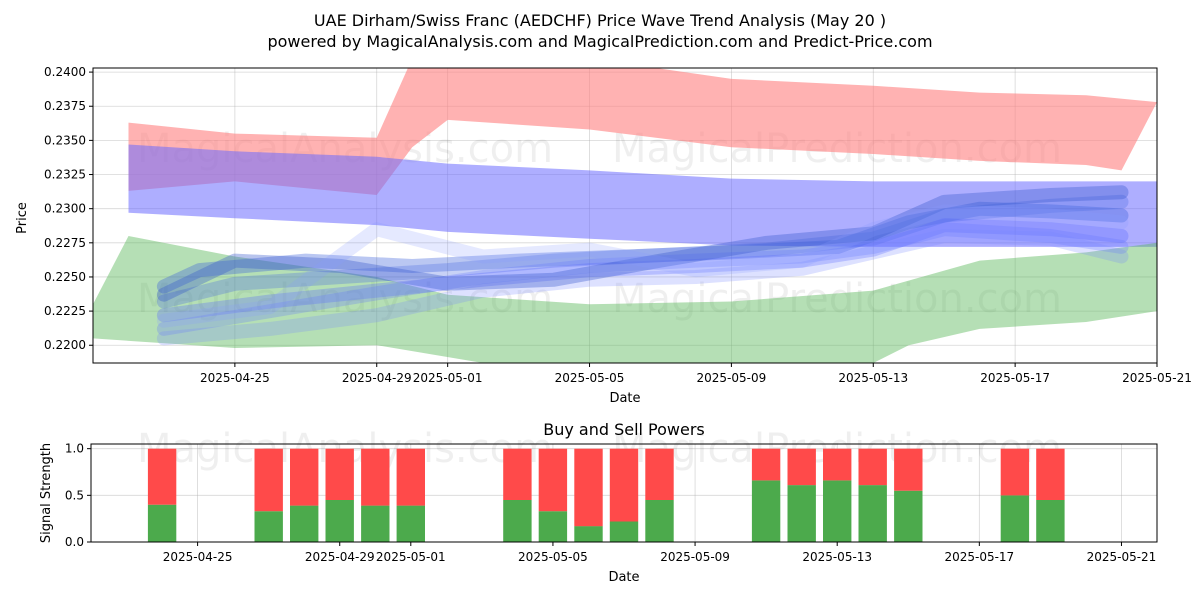 The height and width of the screenshot is (604, 1200). What do you see at coordinates (345, 299) in the screenshot?
I see `watermark-magicalanalysis: MagicalAnalysis.com` at bounding box center [345, 299].